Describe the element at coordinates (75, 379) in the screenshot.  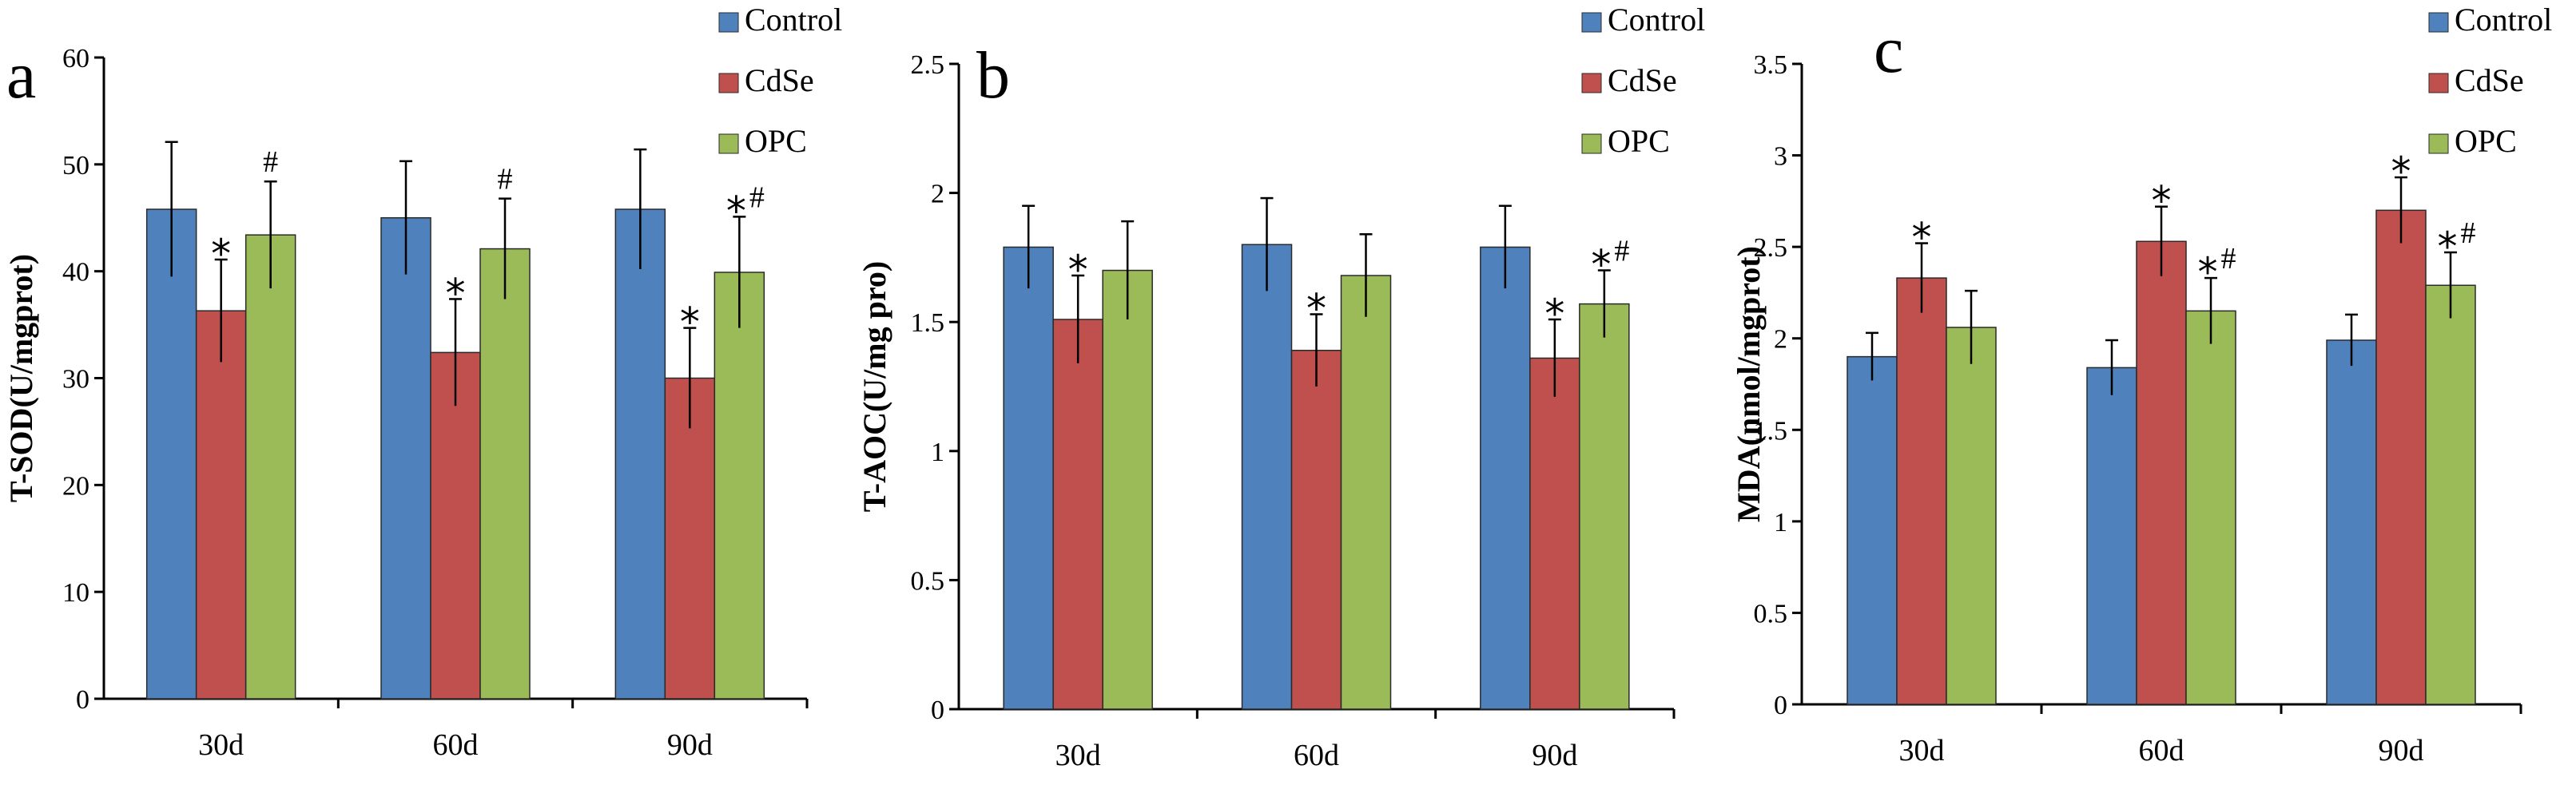
I see `y-tick-label: 30` at that location.